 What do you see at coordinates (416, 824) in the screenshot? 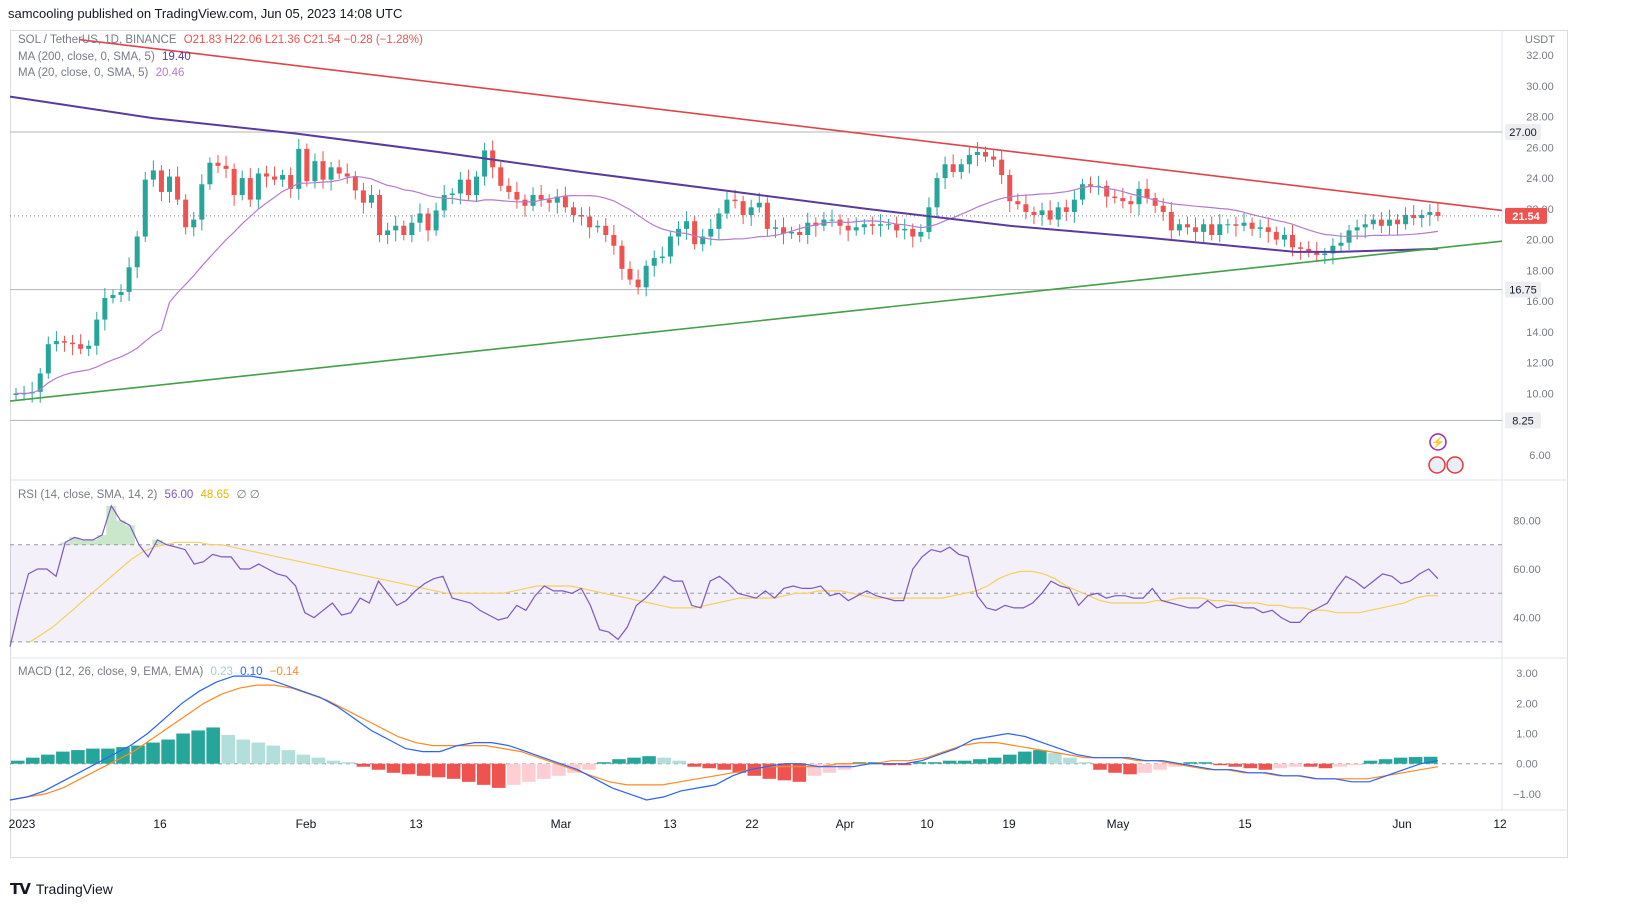
I see `time-tick-label: 13` at bounding box center [416, 824].